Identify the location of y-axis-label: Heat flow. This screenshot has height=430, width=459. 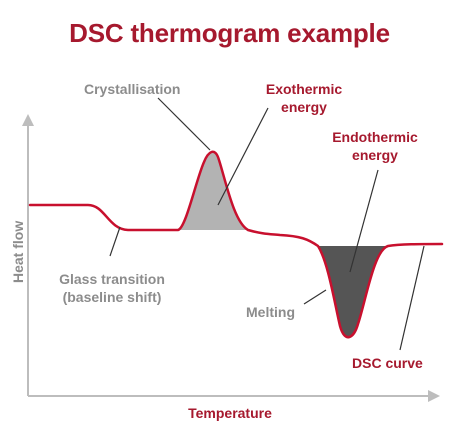
(18, 251).